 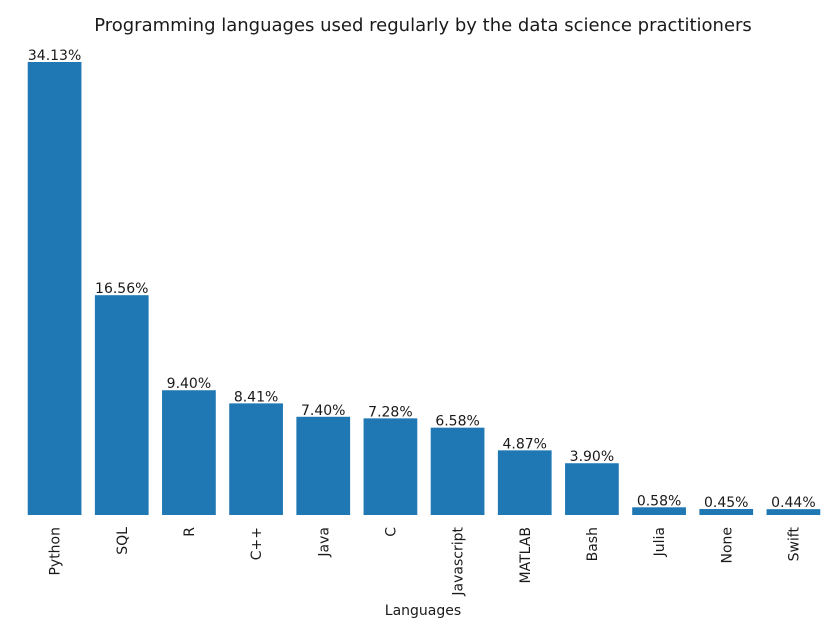 What do you see at coordinates (123, 541) in the screenshot?
I see `x-tick-sql: SQL` at bounding box center [123, 541].